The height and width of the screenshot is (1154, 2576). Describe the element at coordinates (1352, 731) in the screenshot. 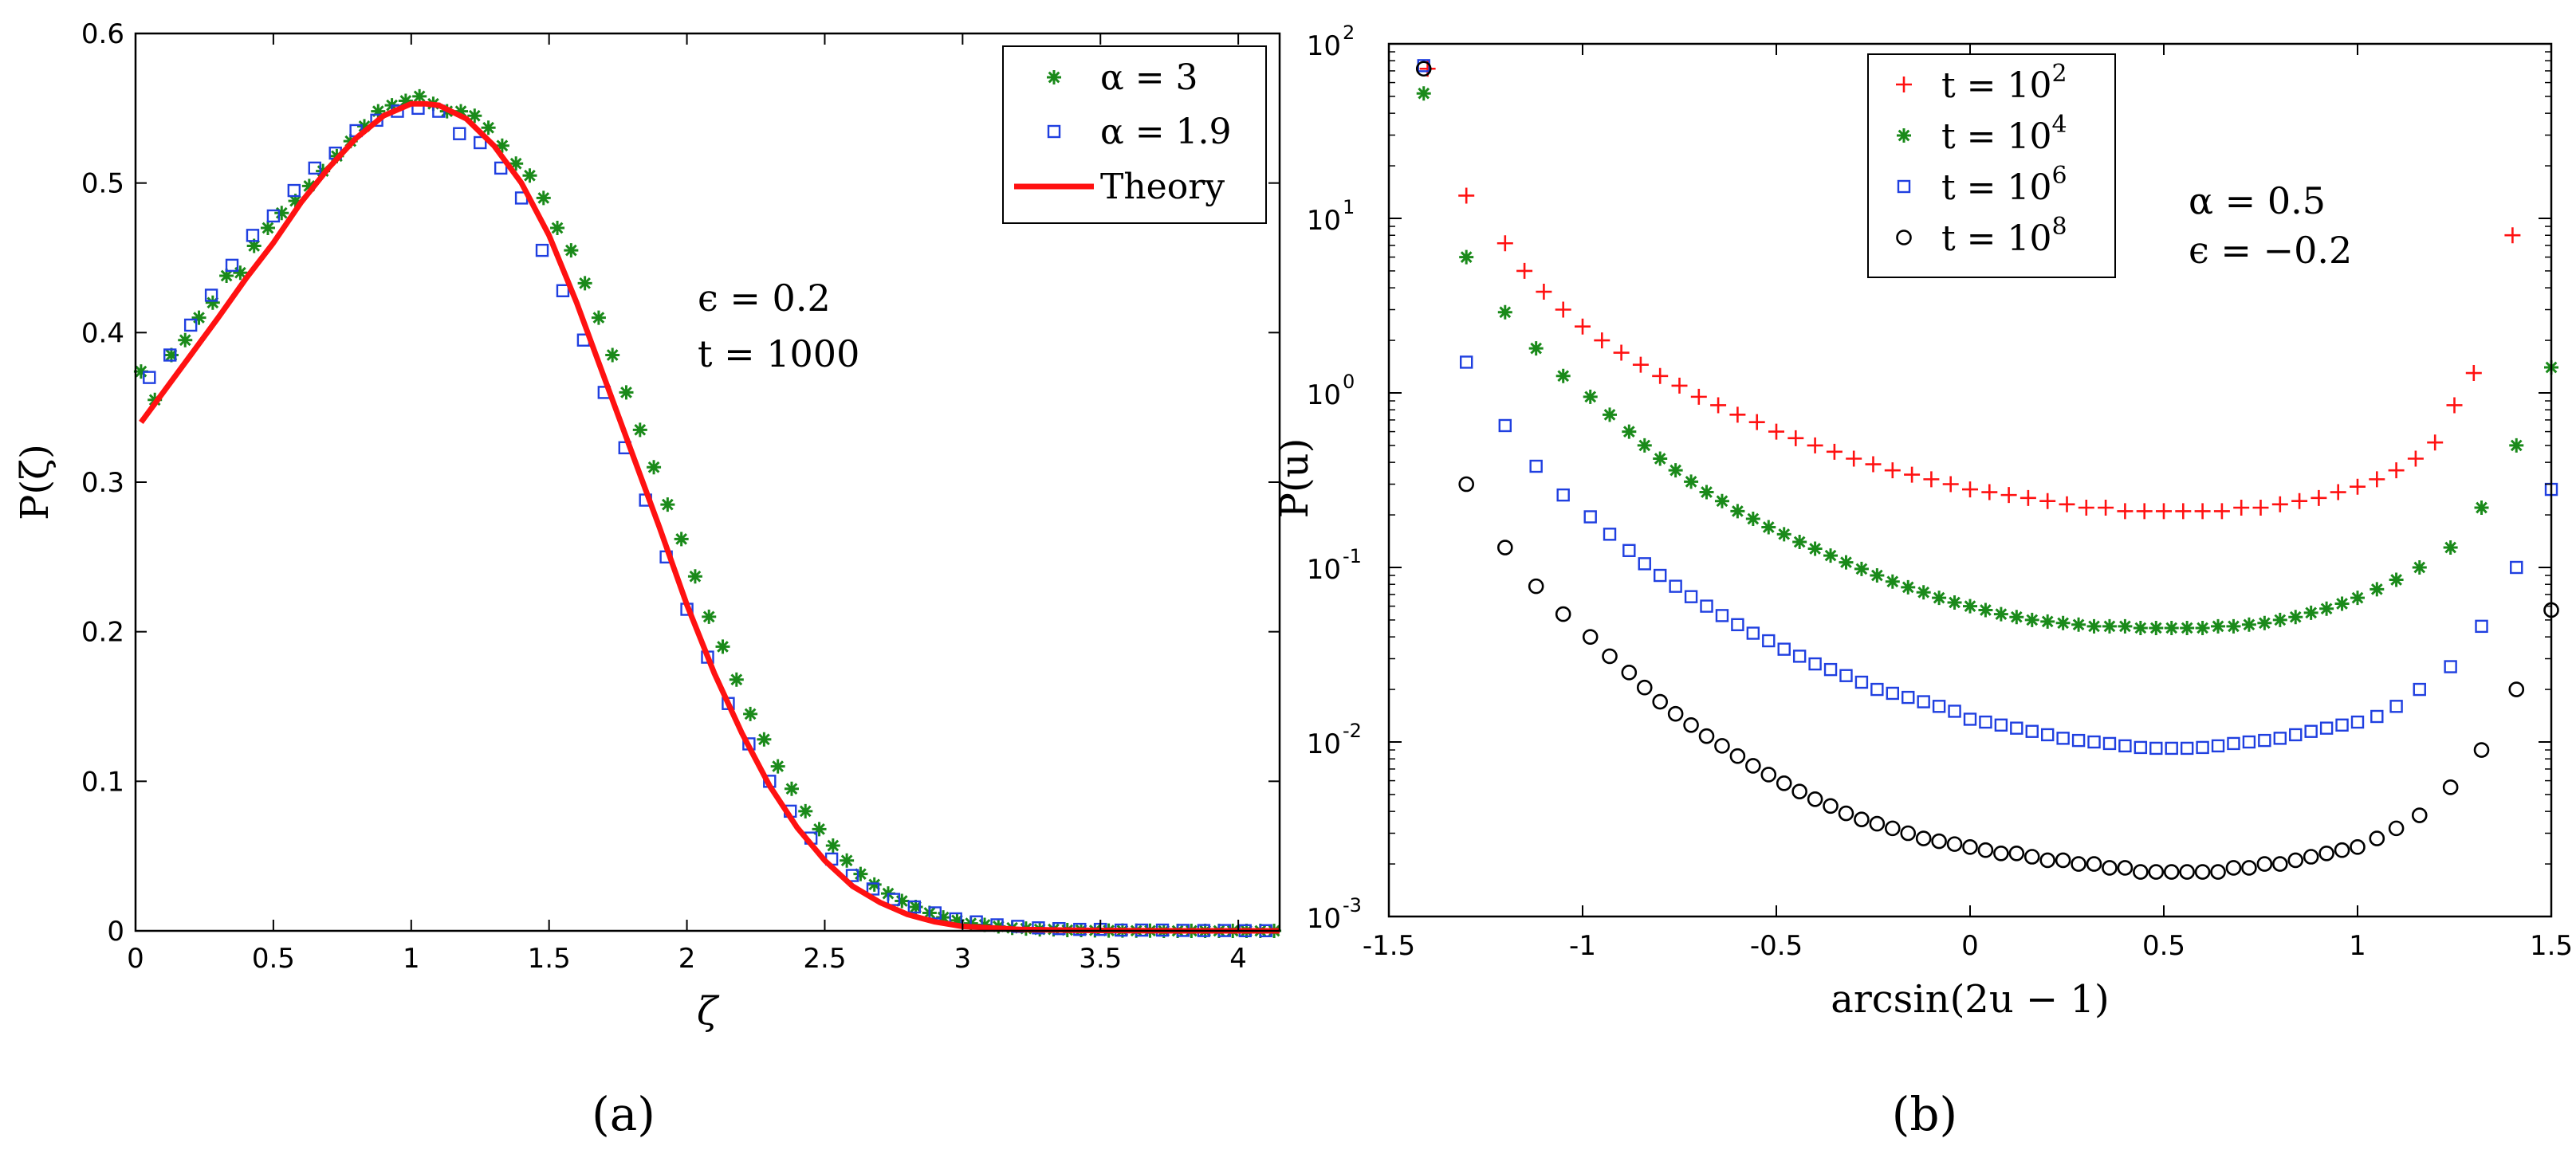

I see `chart-b-ytick-exponent-1: -2` at that location.